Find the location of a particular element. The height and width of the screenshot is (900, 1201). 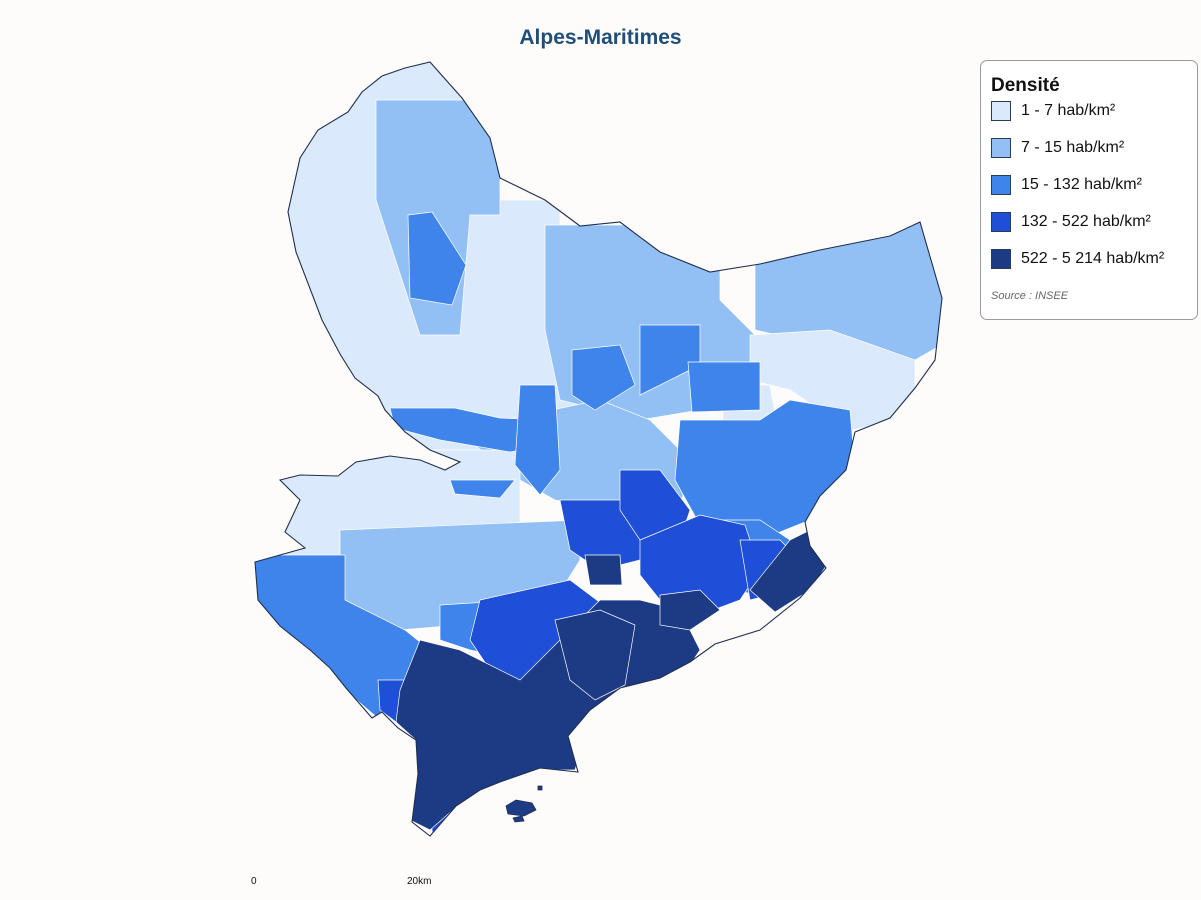

map-title: Alpes-Maritimes is located at coordinates (600, 37).